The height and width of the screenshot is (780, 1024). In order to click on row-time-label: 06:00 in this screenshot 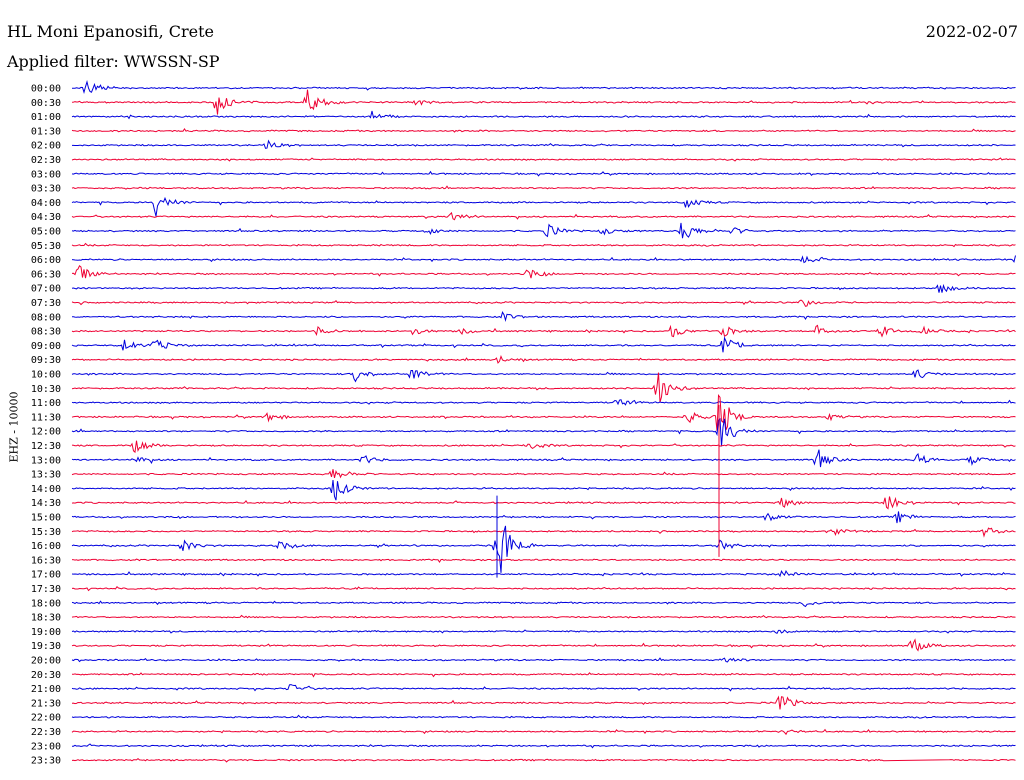, I will do `click(46, 260)`.